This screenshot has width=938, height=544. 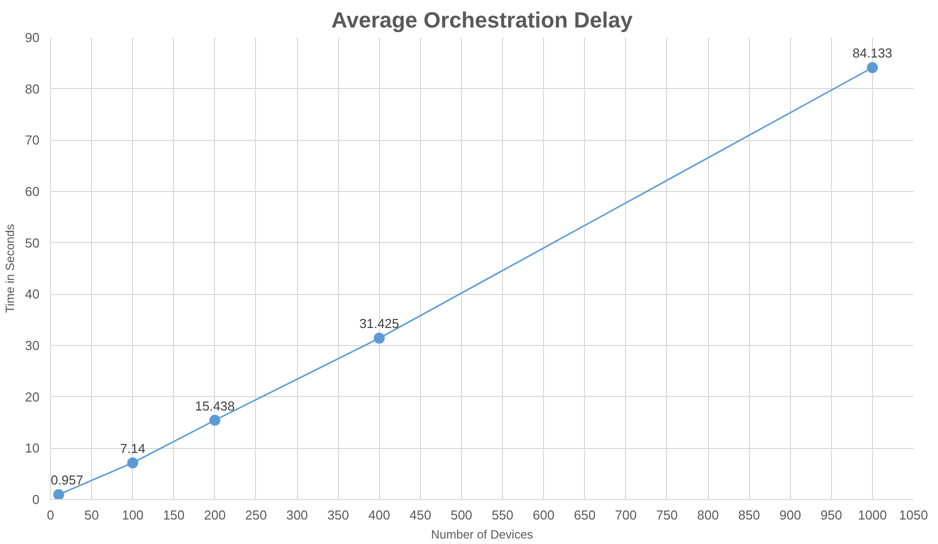 What do you see at coordinates (215, 515) in the screenshot?
I see `x-tick-label: 200` at bounding box center [215, 515].